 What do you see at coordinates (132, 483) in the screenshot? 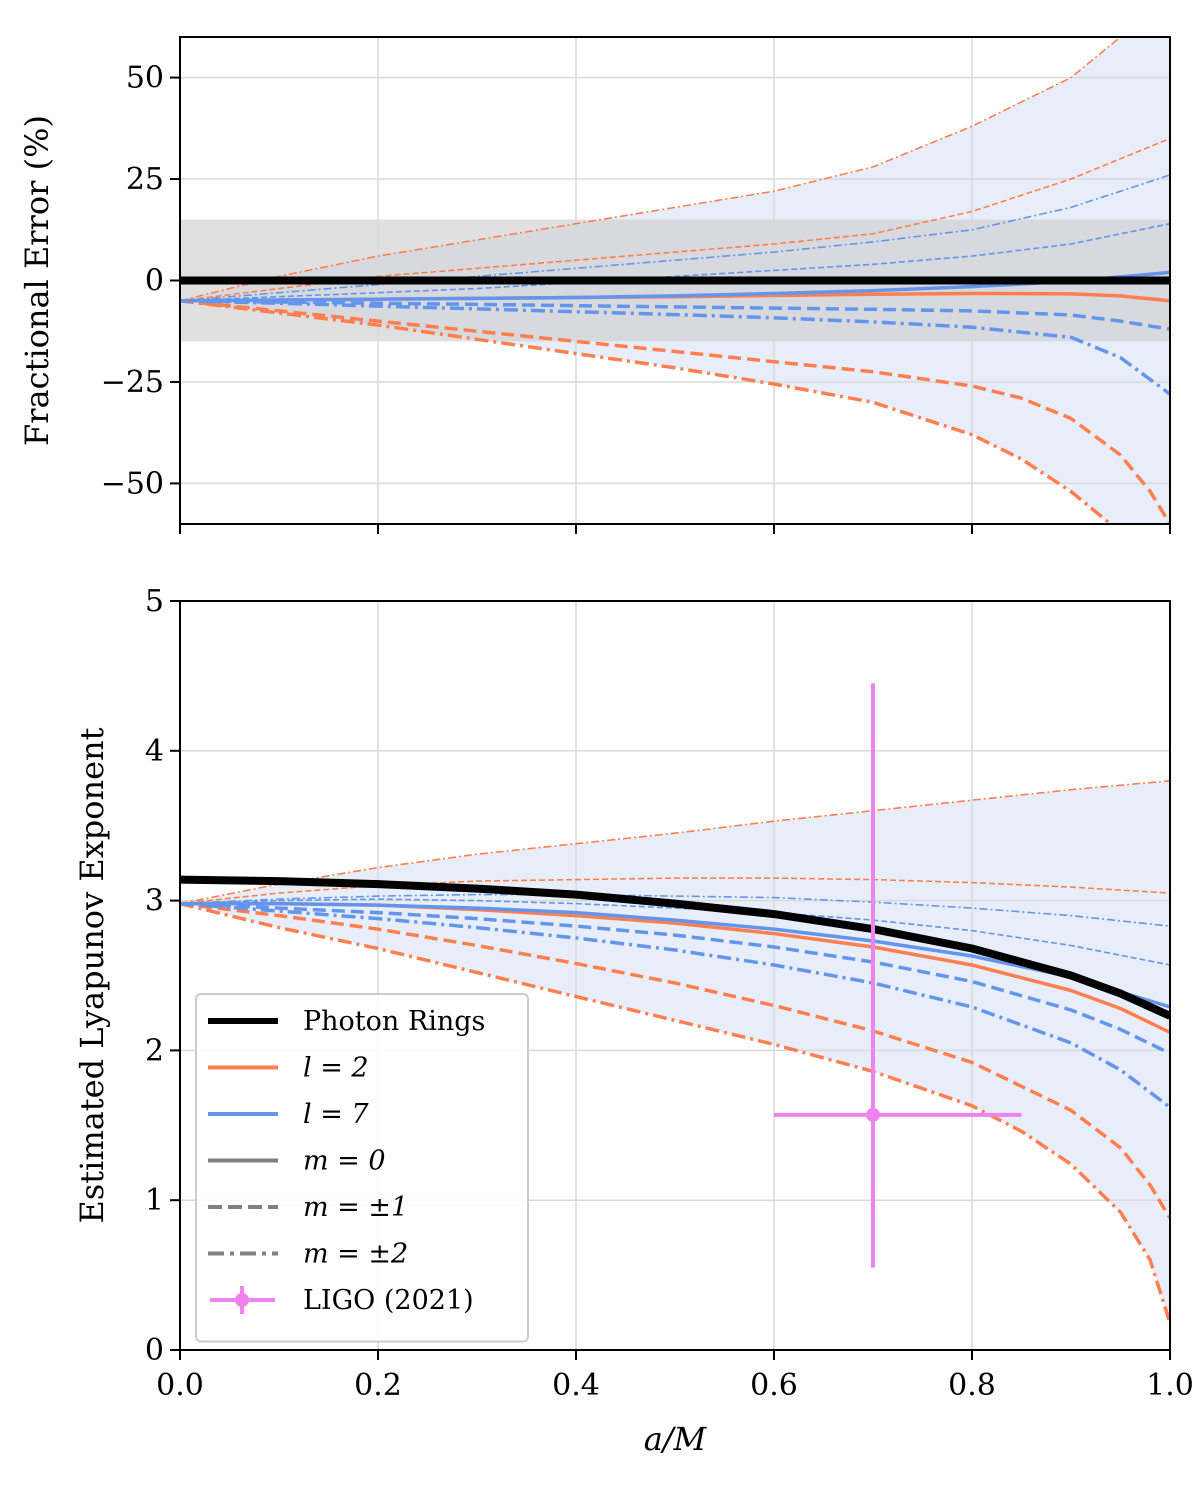
I see `y-tick-label: −50` at bounding box center [132, 483].